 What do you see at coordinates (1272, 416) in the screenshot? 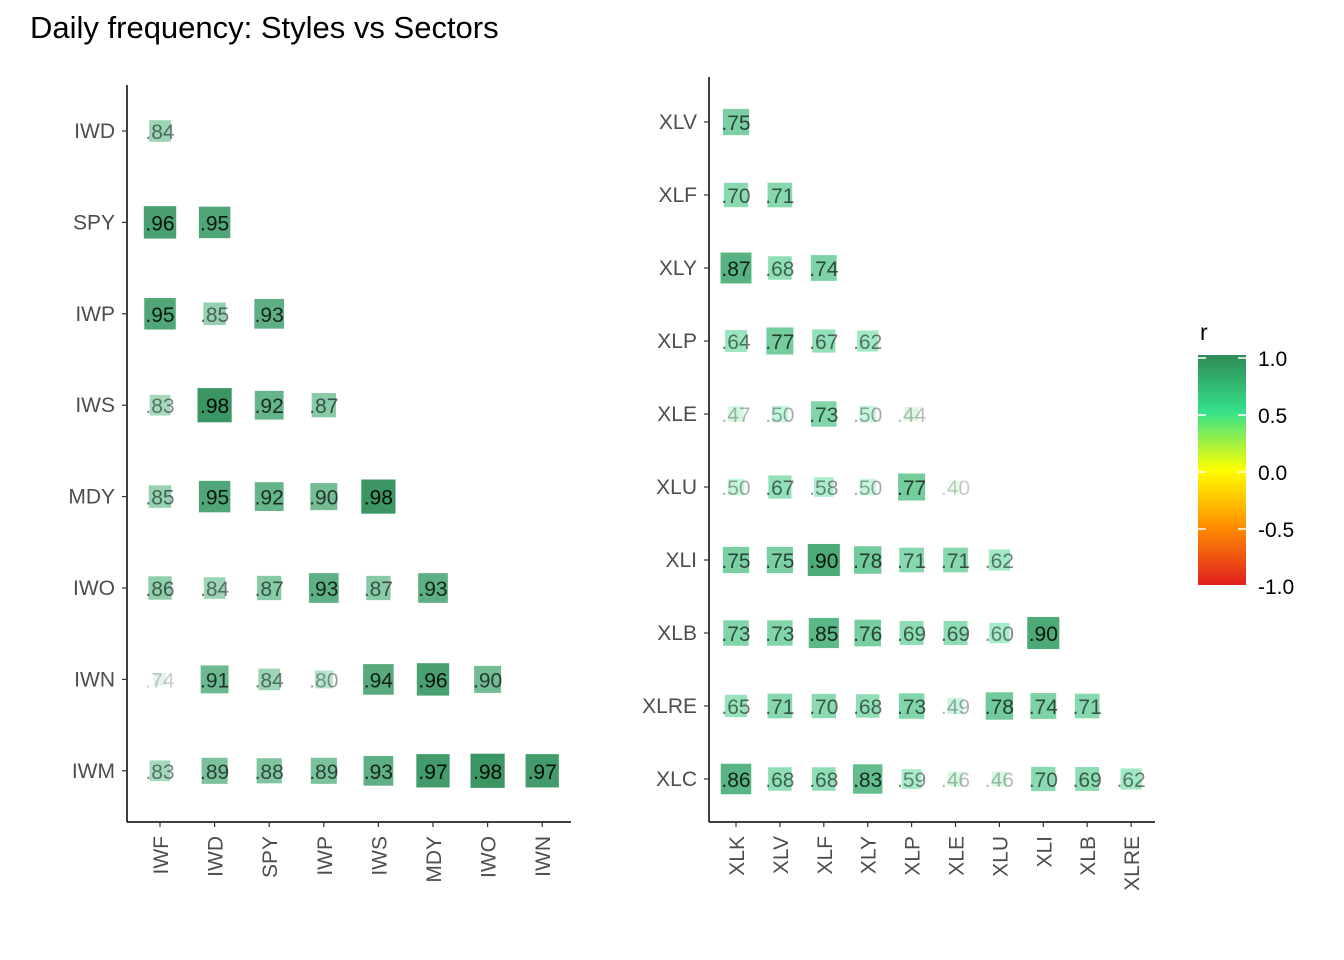
I see `legend-tick-label: 0.5` at bounding box center [1272, 416].